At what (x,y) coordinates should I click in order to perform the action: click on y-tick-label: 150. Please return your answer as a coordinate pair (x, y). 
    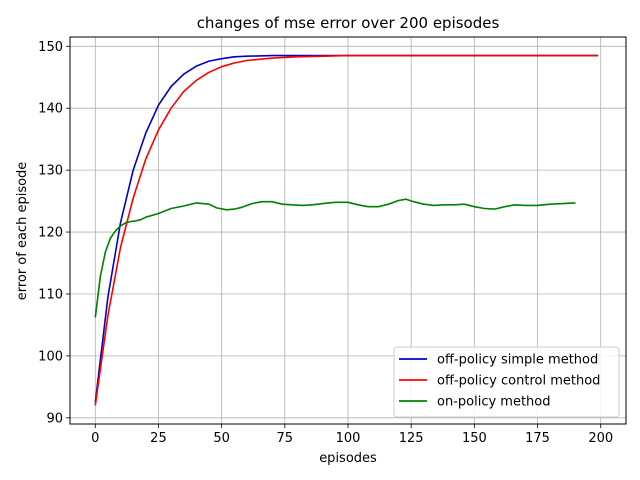
    Looking at the image, I should click on (50, 47).